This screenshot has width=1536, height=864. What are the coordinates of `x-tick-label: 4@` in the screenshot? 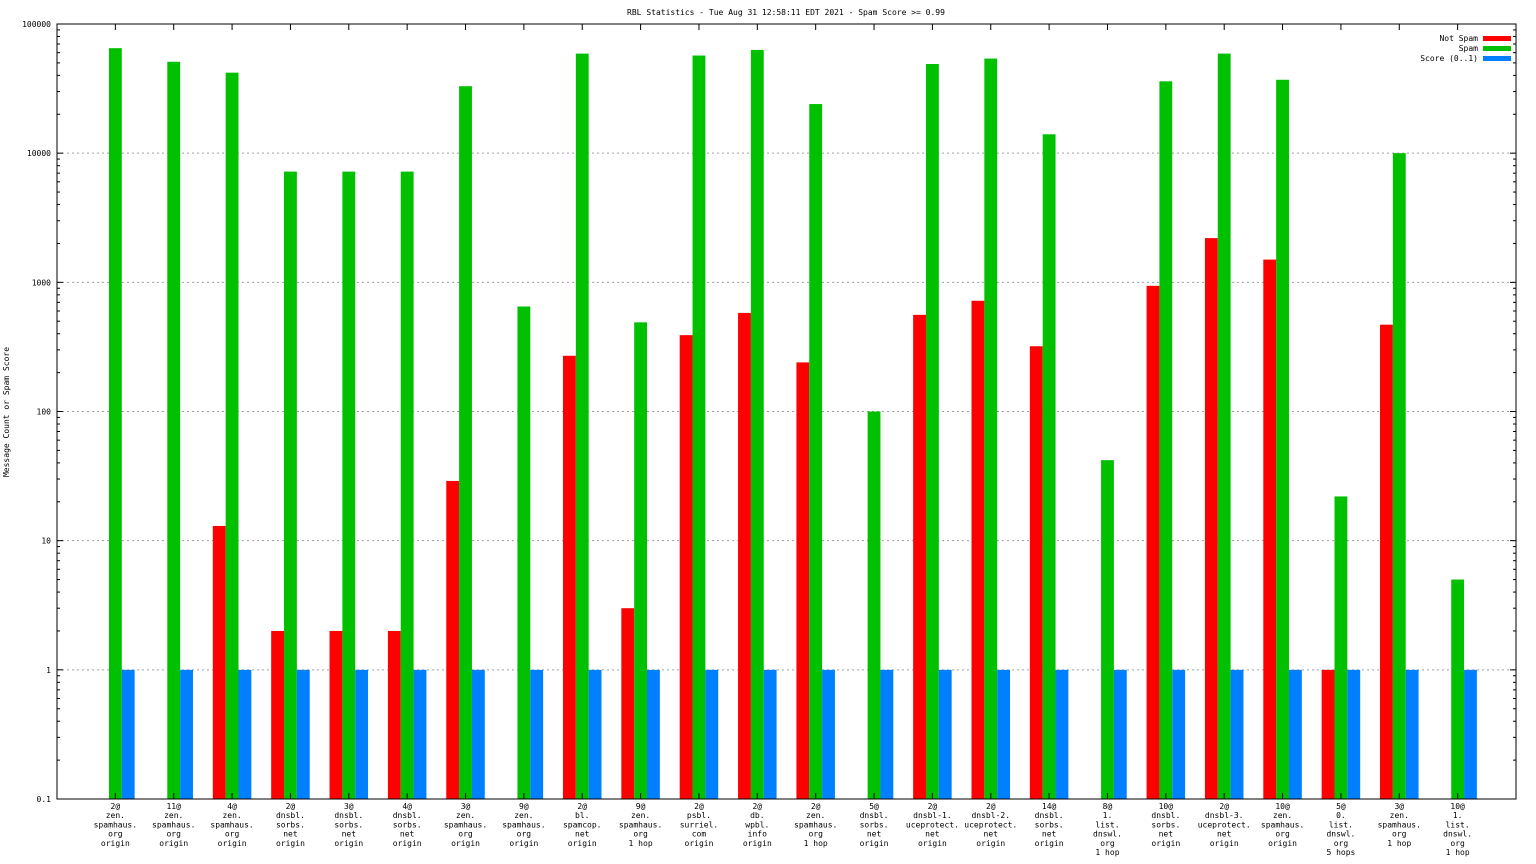 It's located at (232, 806).